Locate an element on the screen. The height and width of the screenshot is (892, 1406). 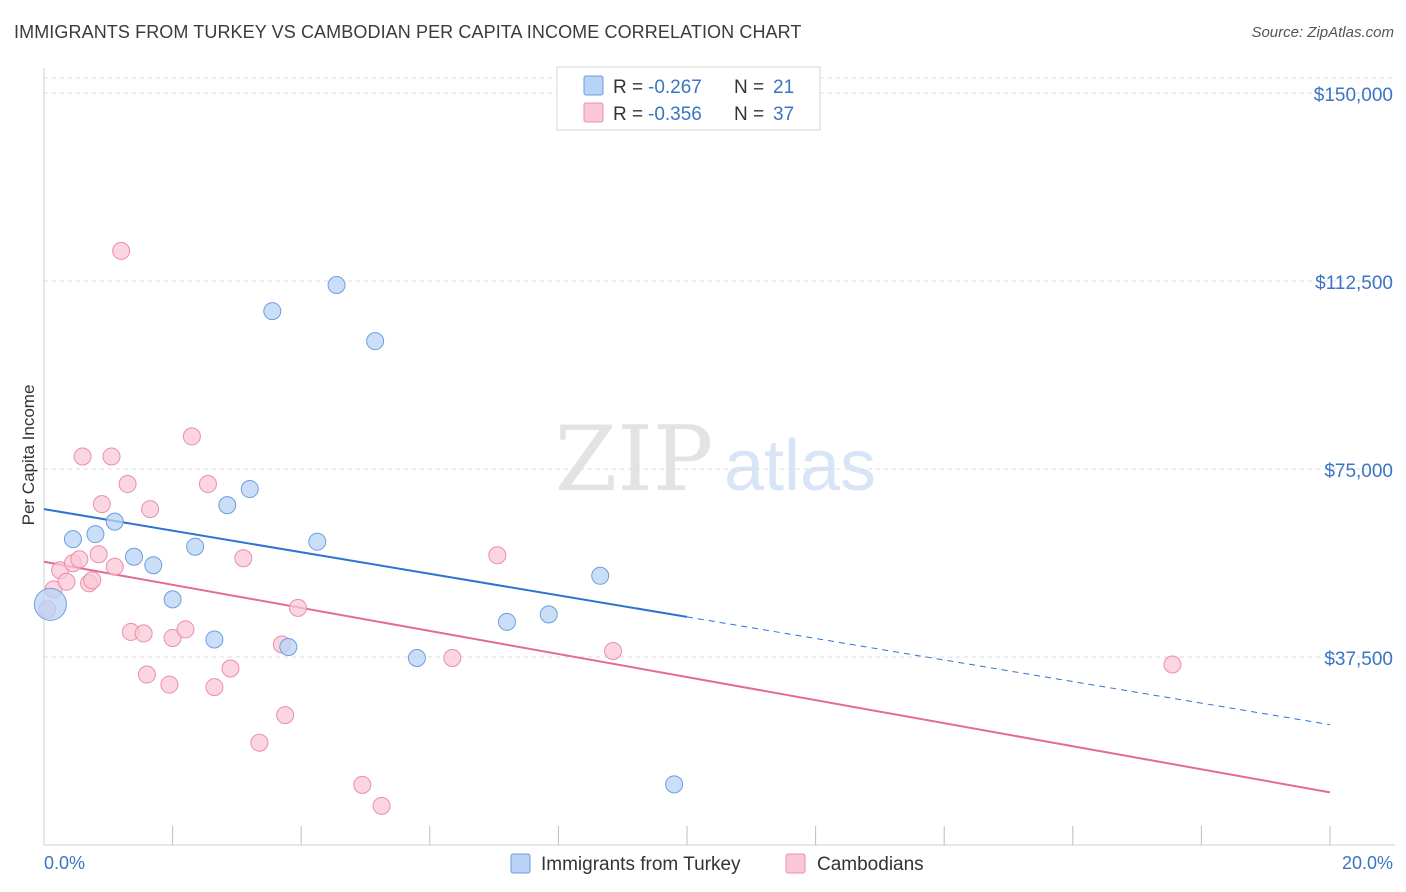
legend-r-label-2: R = is located at coordinates (628, 114).